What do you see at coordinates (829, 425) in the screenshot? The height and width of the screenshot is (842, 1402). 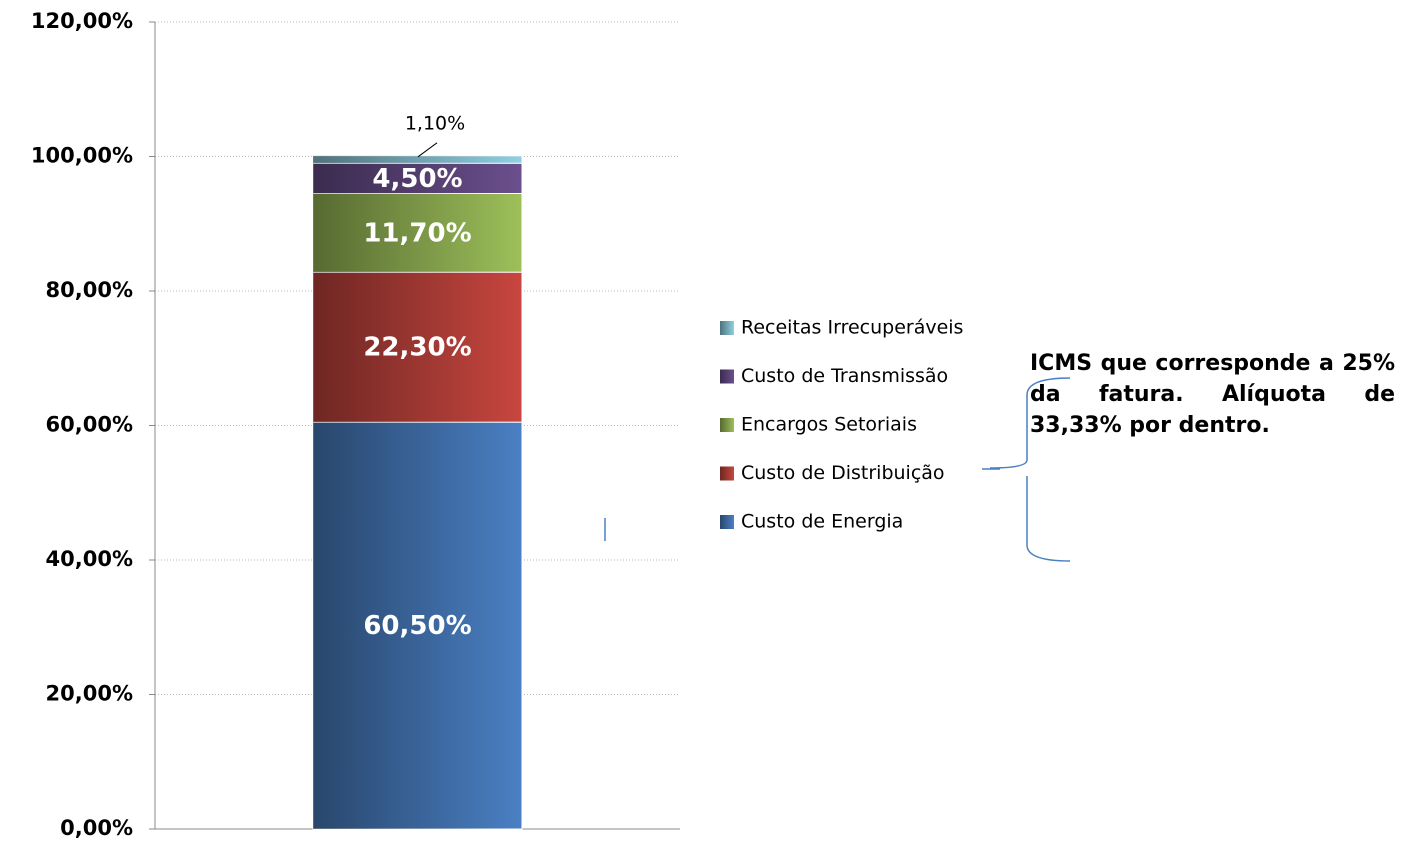 I see `legend-label: Encargos Setoriais` at bounding box center [829, 425].